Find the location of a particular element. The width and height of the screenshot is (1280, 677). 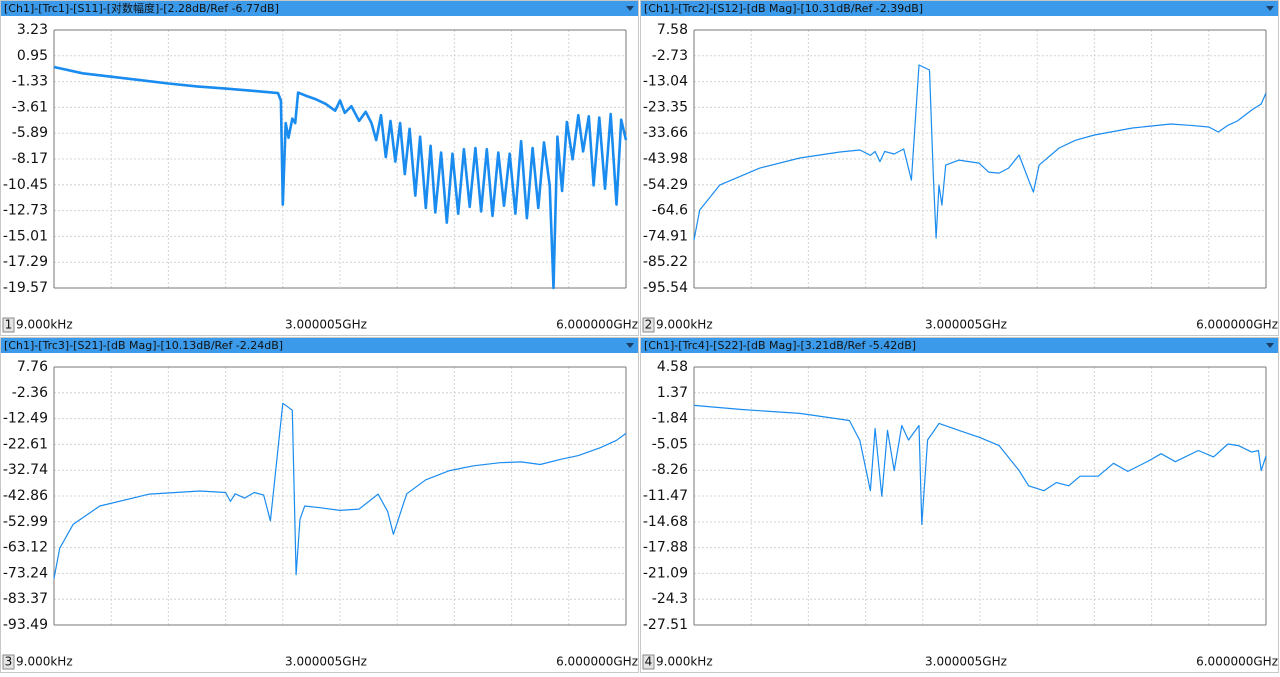

y-tick-label: 0.95 is located at coordinates (32, 56).